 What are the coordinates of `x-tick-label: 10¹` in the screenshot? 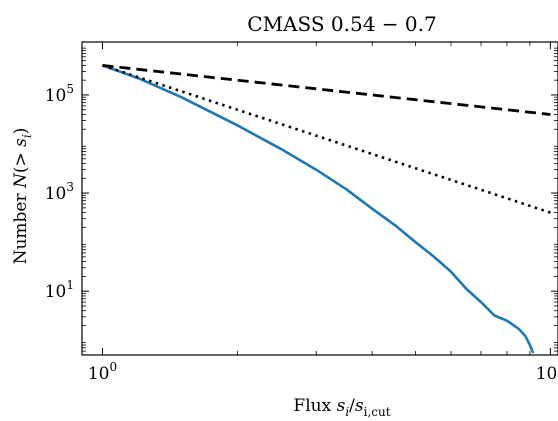 It's located at (547, 372).